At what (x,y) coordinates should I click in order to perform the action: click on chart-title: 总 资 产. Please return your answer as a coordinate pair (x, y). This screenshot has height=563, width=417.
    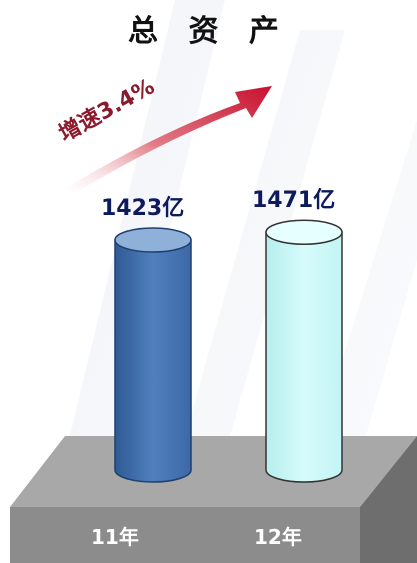
    Looking at the image, I should click on (208, 31).